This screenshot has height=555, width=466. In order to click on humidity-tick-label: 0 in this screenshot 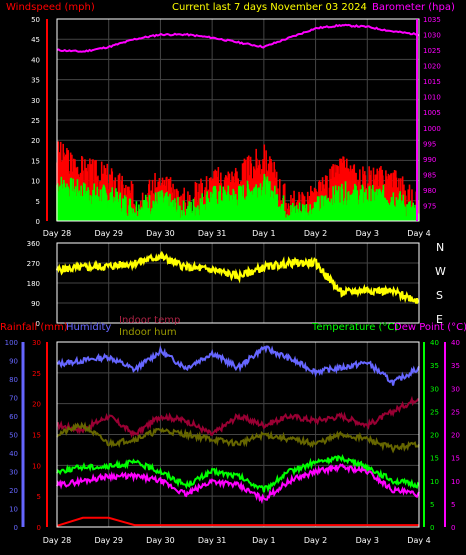, I will do `click(16, 528)`.